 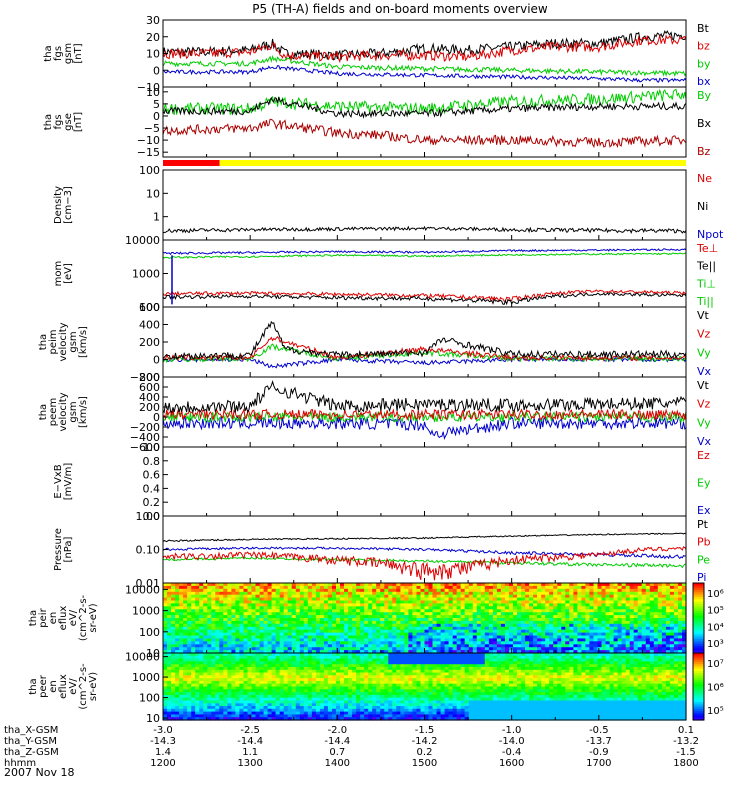 What do you see at coordinates (78, 53) in the screenshot?
I see `y-axis-label: [nT]` at bounding box center [78, 53].